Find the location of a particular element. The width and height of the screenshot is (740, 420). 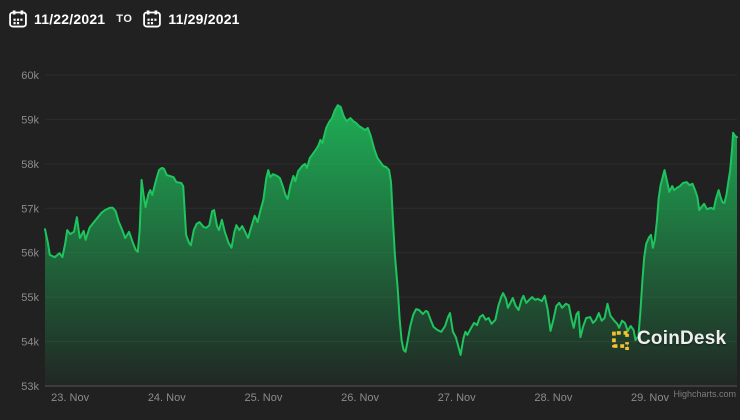

y-axis-label: 60k is located at coordinates (30, 76).